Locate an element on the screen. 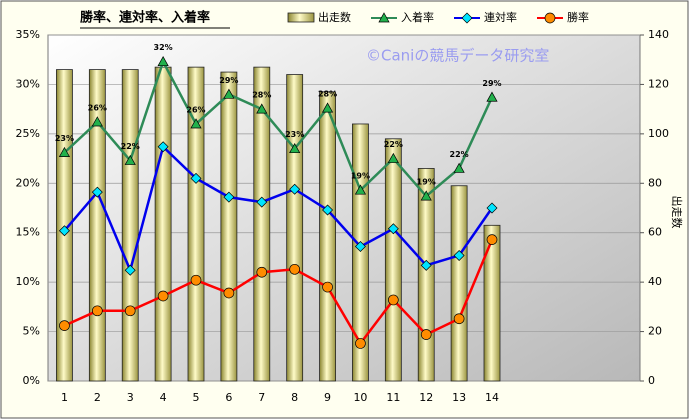  y-tick-label: 35% is located at coordinates (28, 34).